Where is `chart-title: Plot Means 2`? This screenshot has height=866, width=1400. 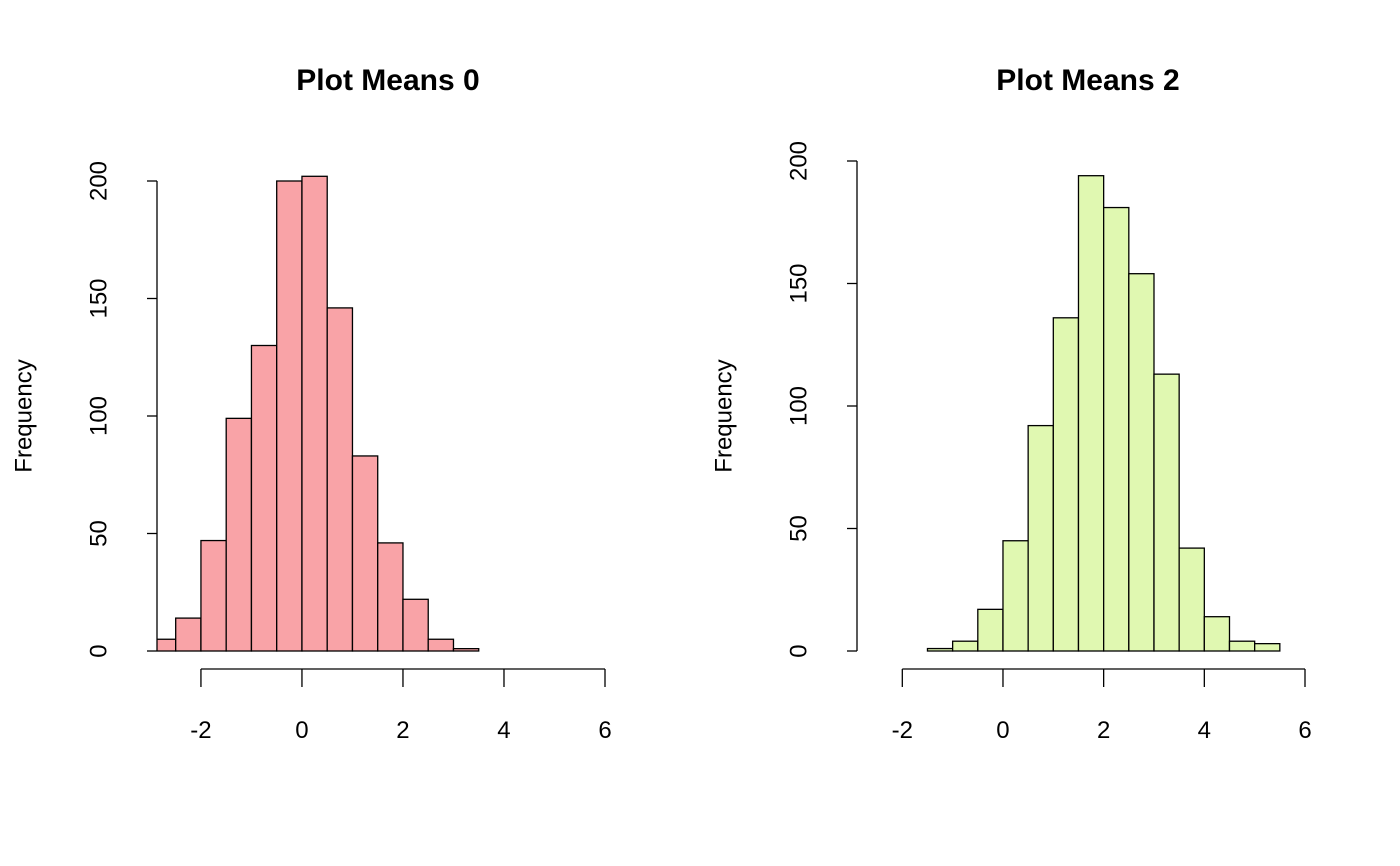
chart-title: Plot Means 2 is located at coordinates (1087, 80).